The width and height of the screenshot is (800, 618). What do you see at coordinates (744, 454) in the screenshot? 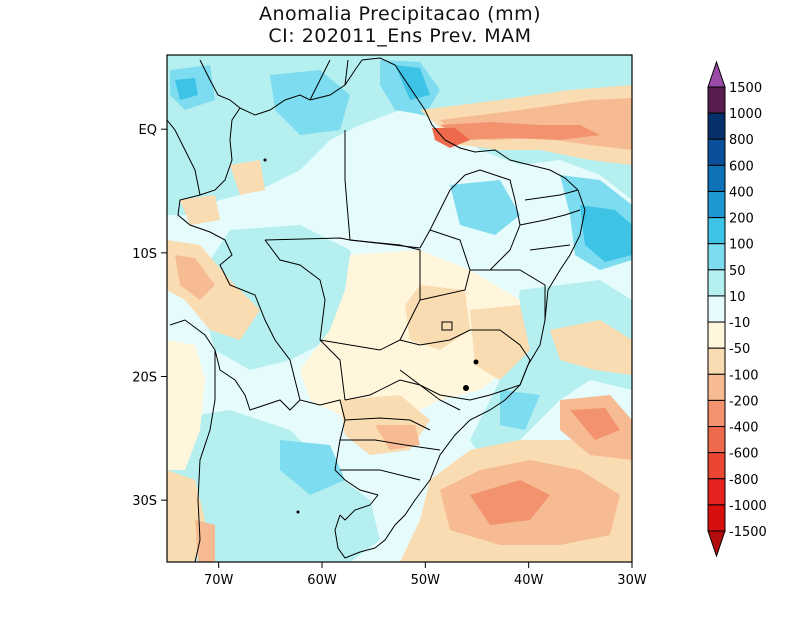
I see `colorbar-level-label: -600` at bounding box center [744, 454].